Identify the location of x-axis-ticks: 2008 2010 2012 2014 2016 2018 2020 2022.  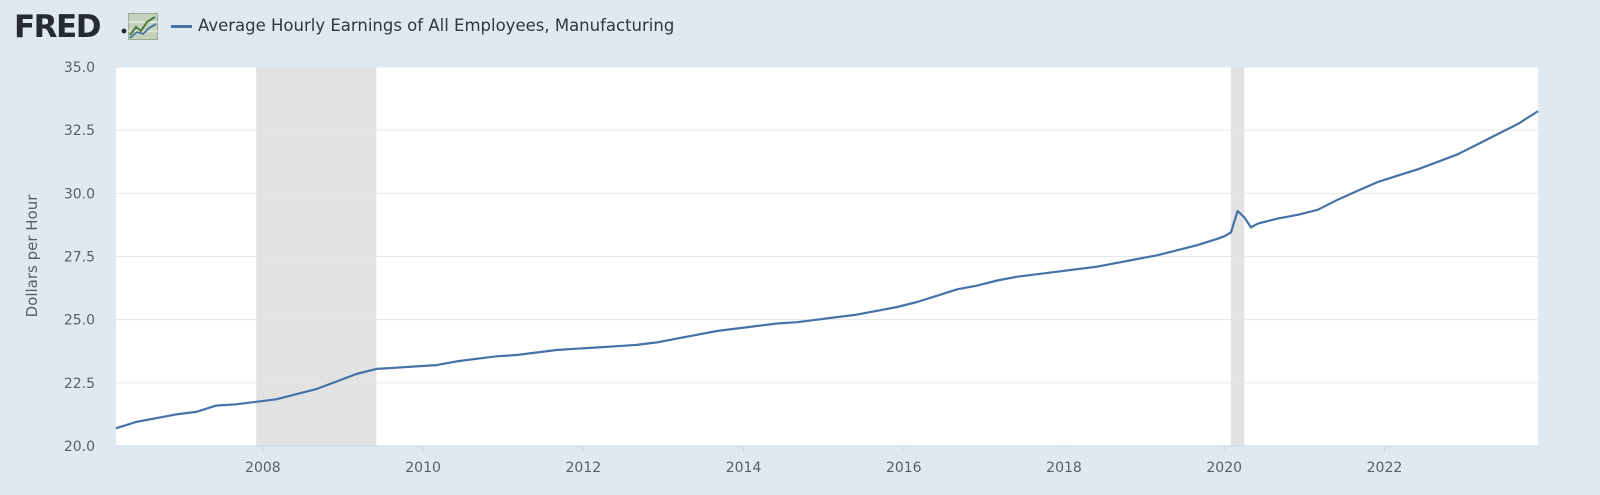
(823, 461).